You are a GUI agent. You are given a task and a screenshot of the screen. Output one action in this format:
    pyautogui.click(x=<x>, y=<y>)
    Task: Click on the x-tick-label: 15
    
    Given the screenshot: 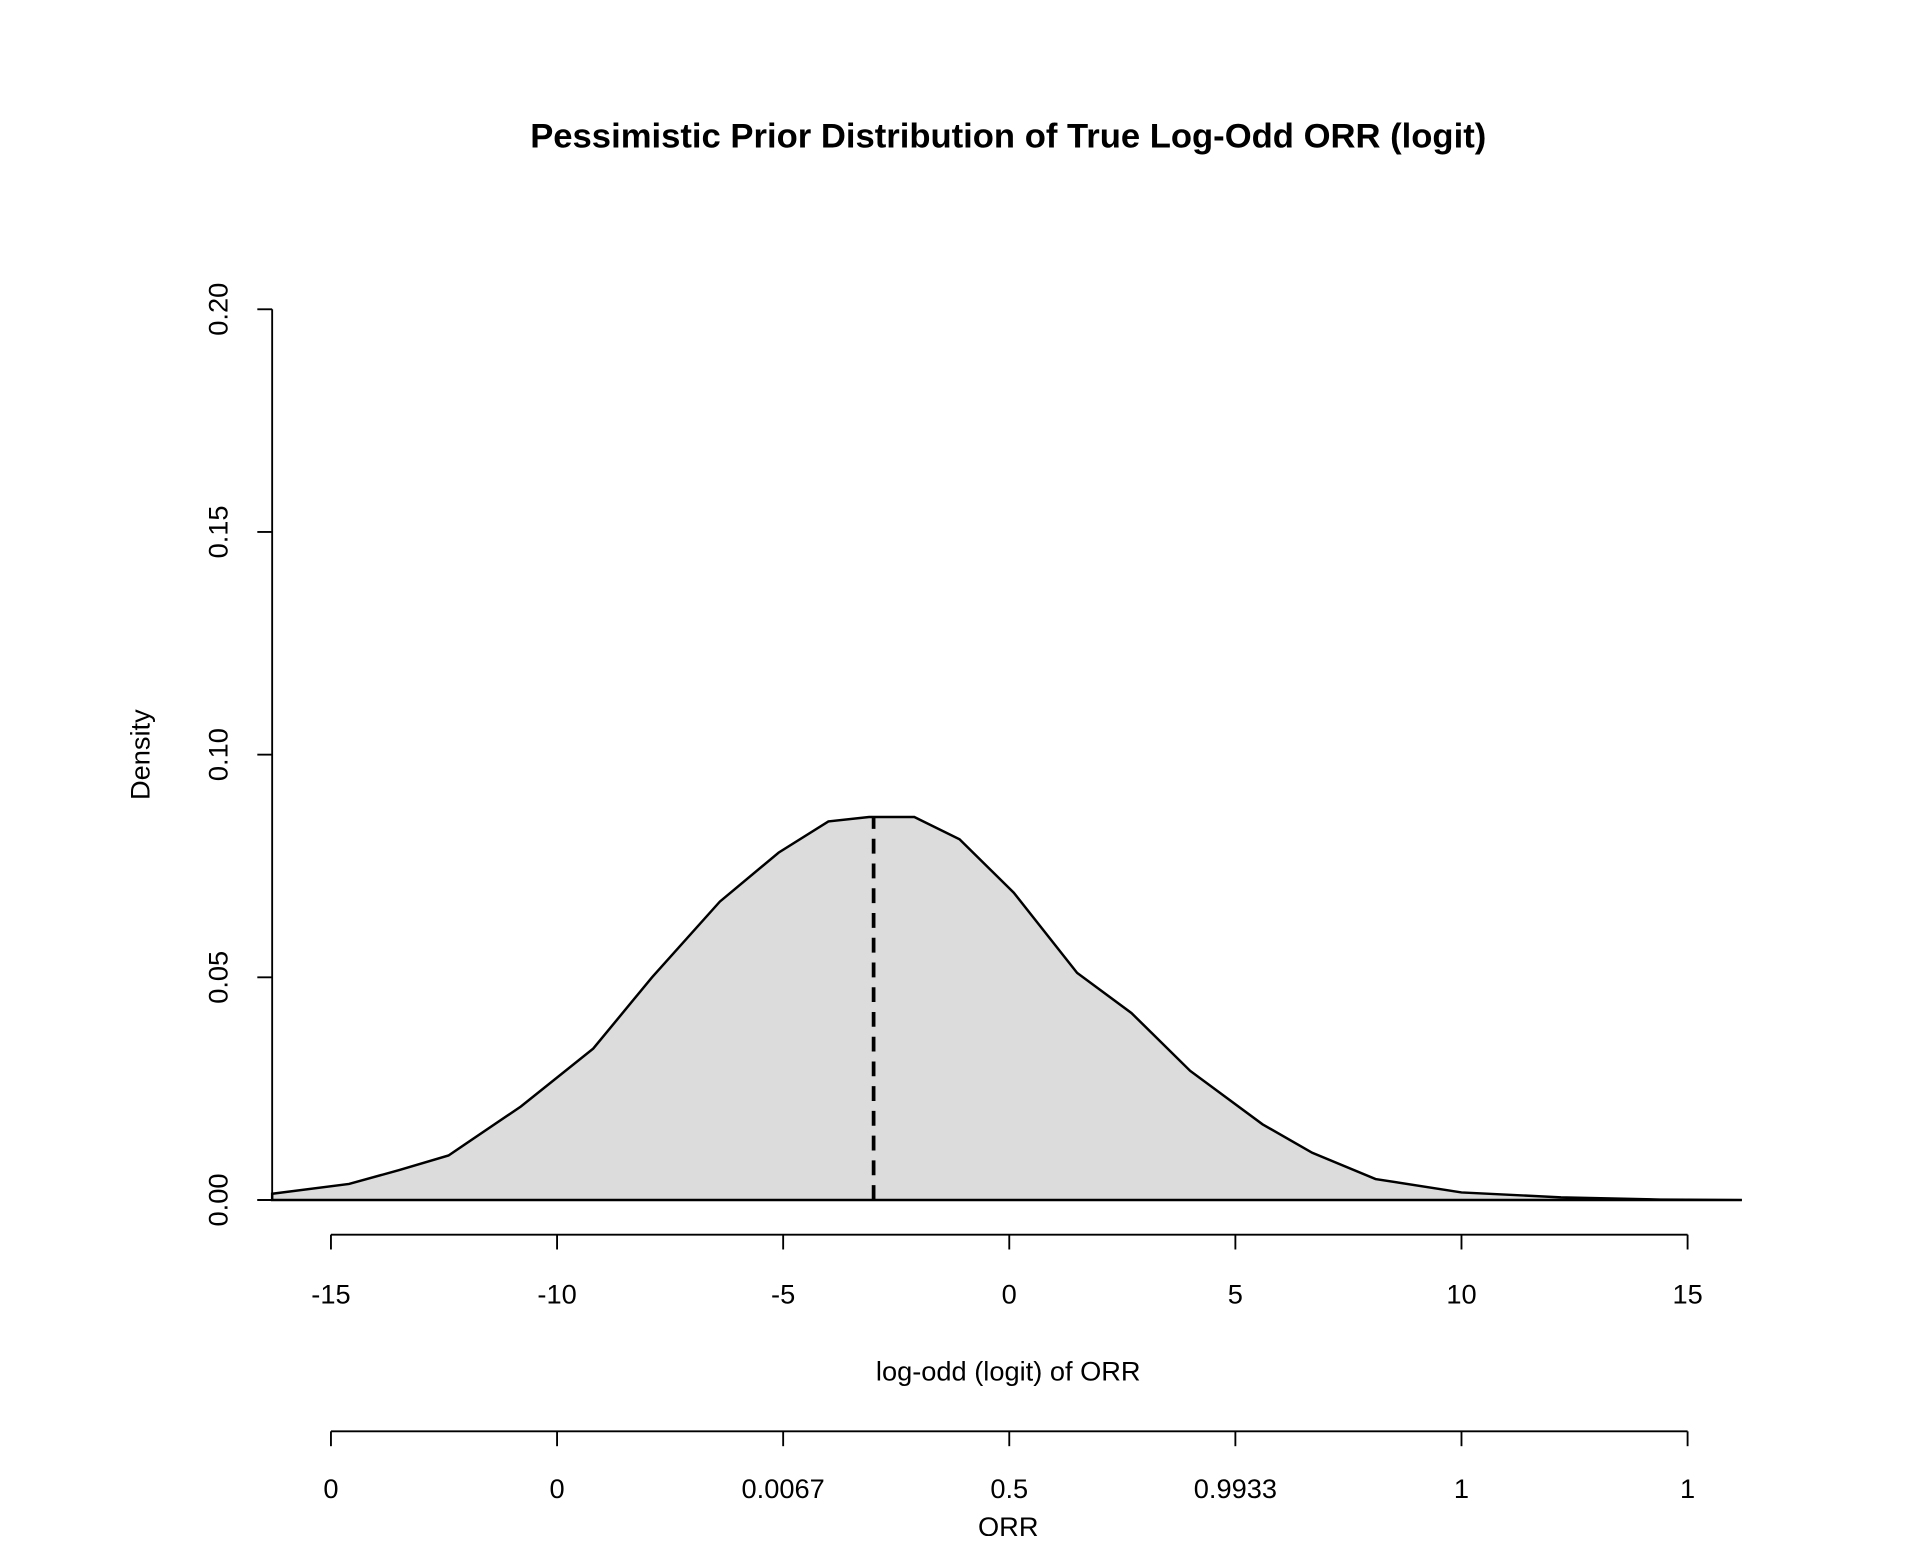 What is the action you would take?
    pyautogui.click(x=1687, y=1294)
    